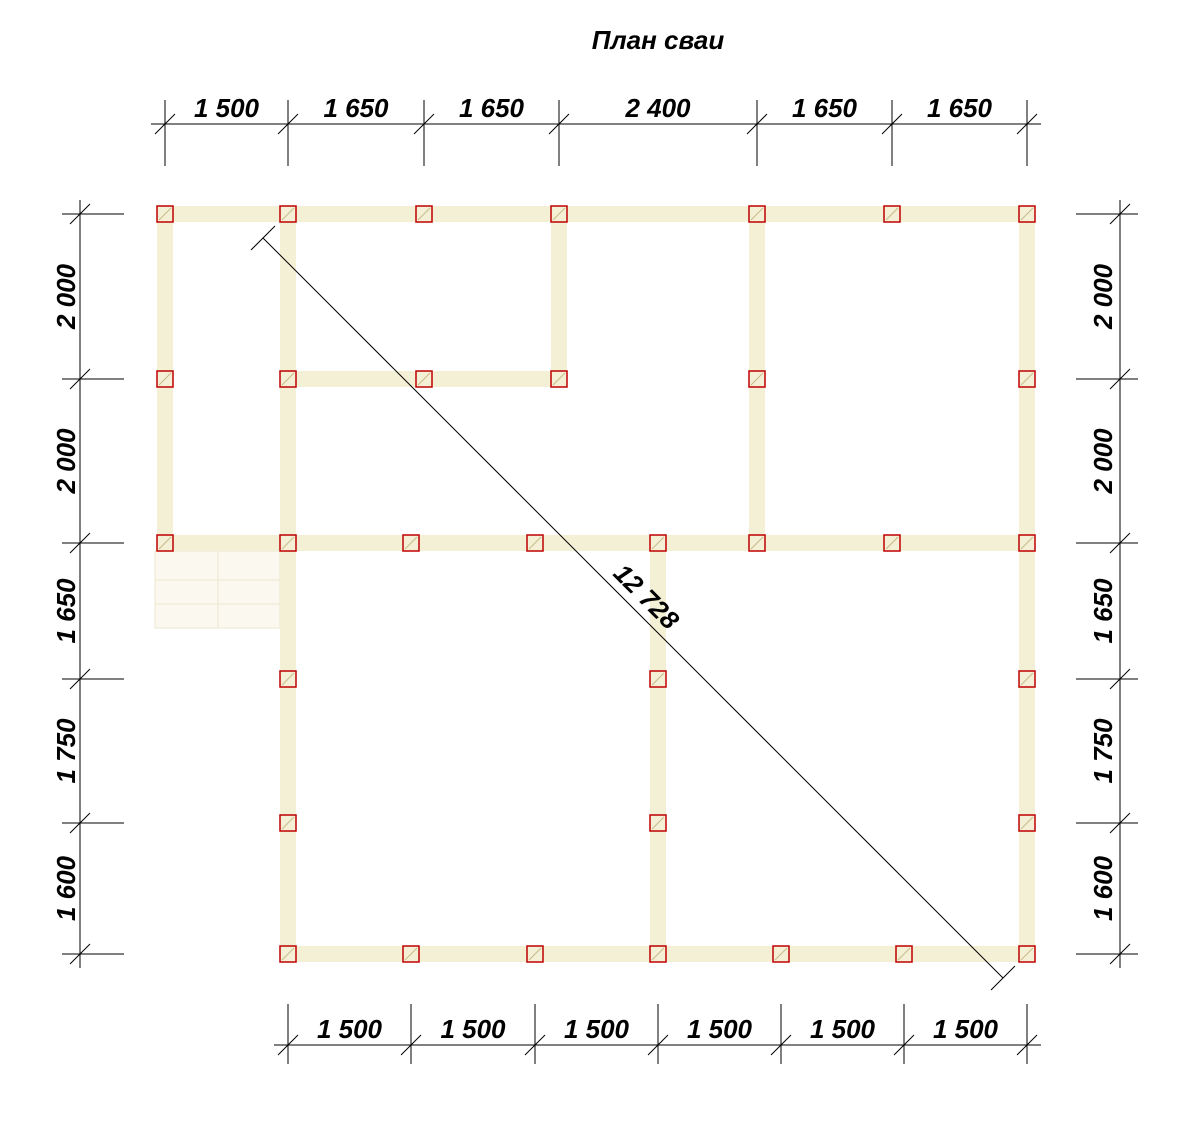 This screenshot has width=1200, height=1126. Describe the element at coordinates (658, 40) in the screenshot. I see `plan-title: План сваи` at that location.